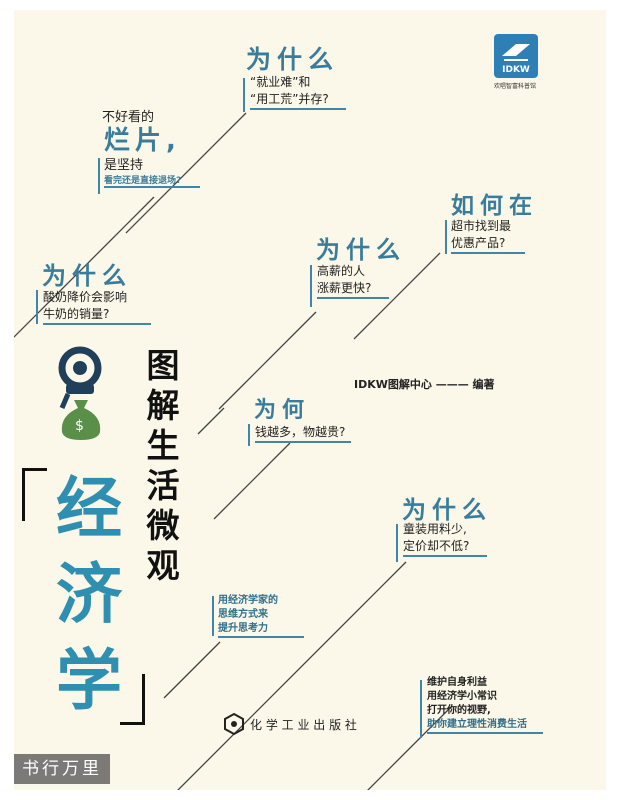 The width and height of the screenshot is (619, 800). I want to click on watermark: 书行万里, so click(62, 769).